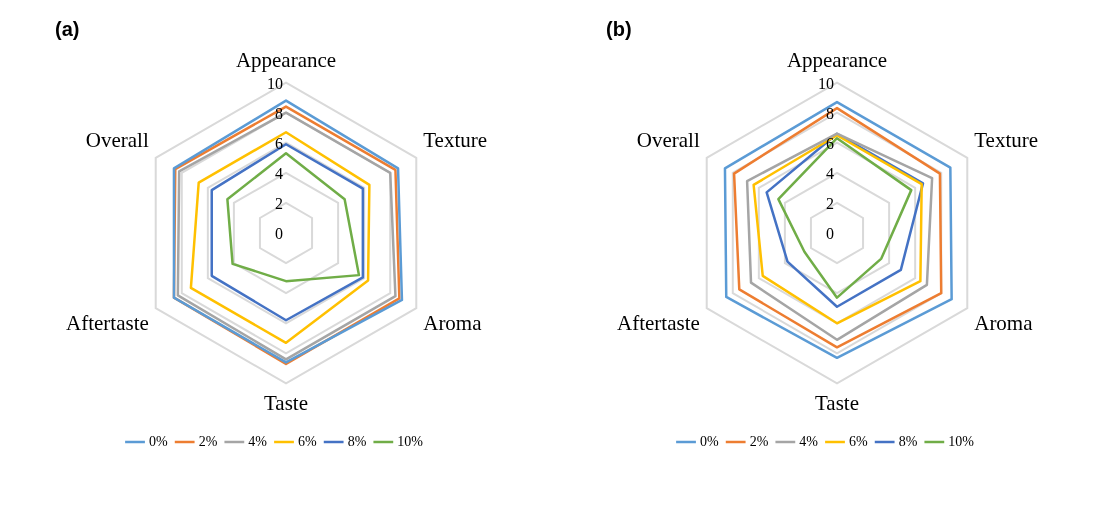 This screenshot has height=514, width=1102. What do you see at coordinates (619, 28) in the screenshot?
I see `chart-title: (b)` at bounding box center [619, 28].